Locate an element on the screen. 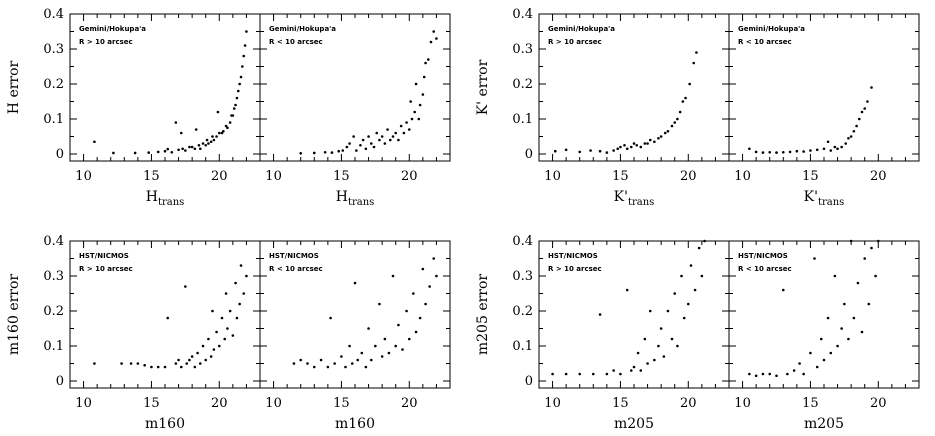 The width and height of the screenshot is (935, 436). y-tick-label: 0.3 is located at coordinates (522, 276).